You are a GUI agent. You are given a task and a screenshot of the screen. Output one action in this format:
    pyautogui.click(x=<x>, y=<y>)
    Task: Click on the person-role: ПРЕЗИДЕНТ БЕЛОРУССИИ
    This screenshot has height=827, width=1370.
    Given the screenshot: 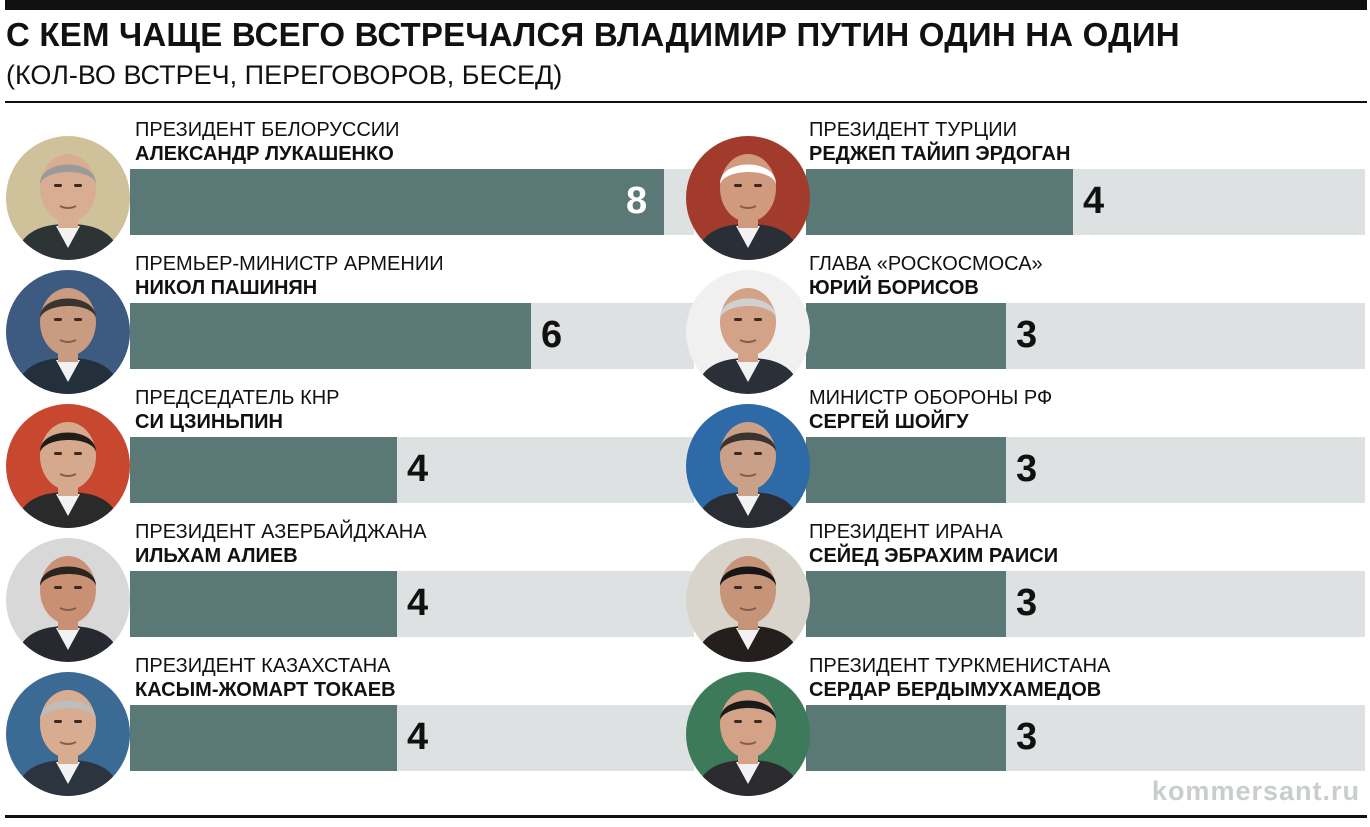 What is the action you would take?
    pyautogui.click(x=267, y=130)
    